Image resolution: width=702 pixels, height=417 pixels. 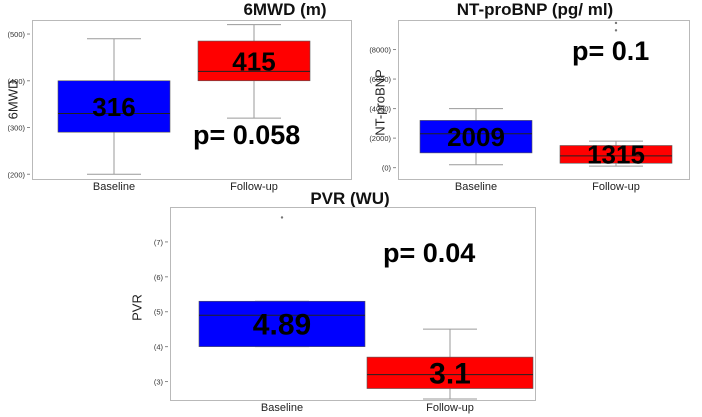 I want to click on y-tick-label: (4000), so click(x=380, y=109).